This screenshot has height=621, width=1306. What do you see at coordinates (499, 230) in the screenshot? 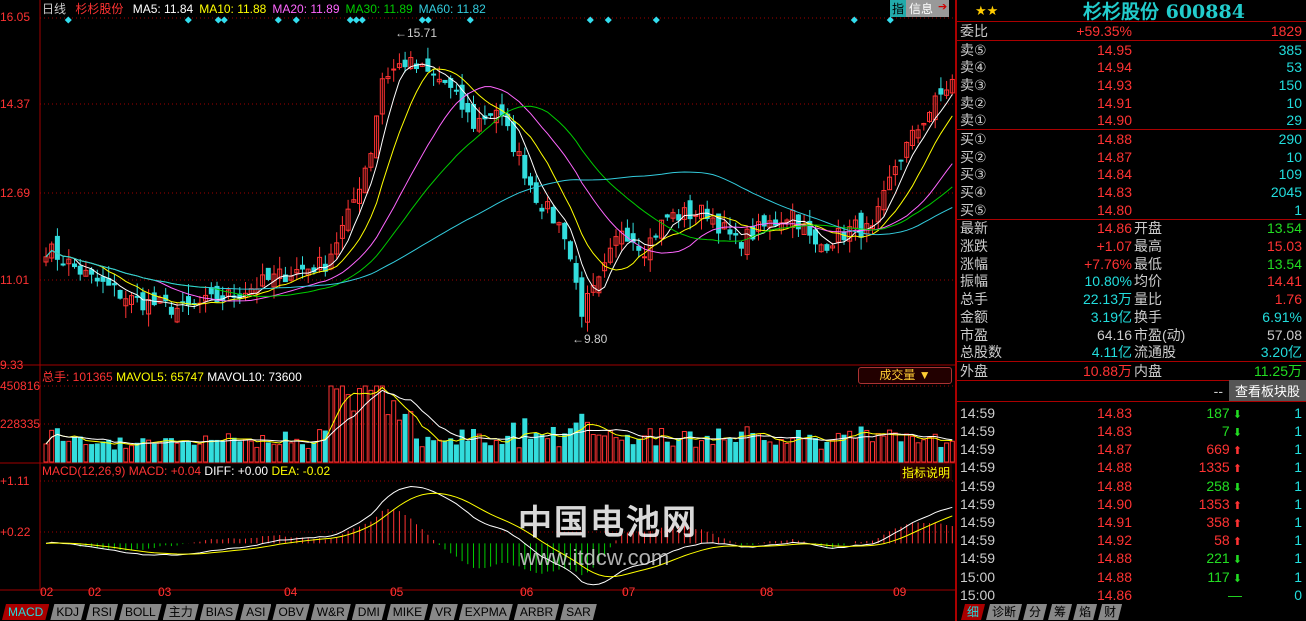
I see `ma60-line` at bounding box center [499, 230].